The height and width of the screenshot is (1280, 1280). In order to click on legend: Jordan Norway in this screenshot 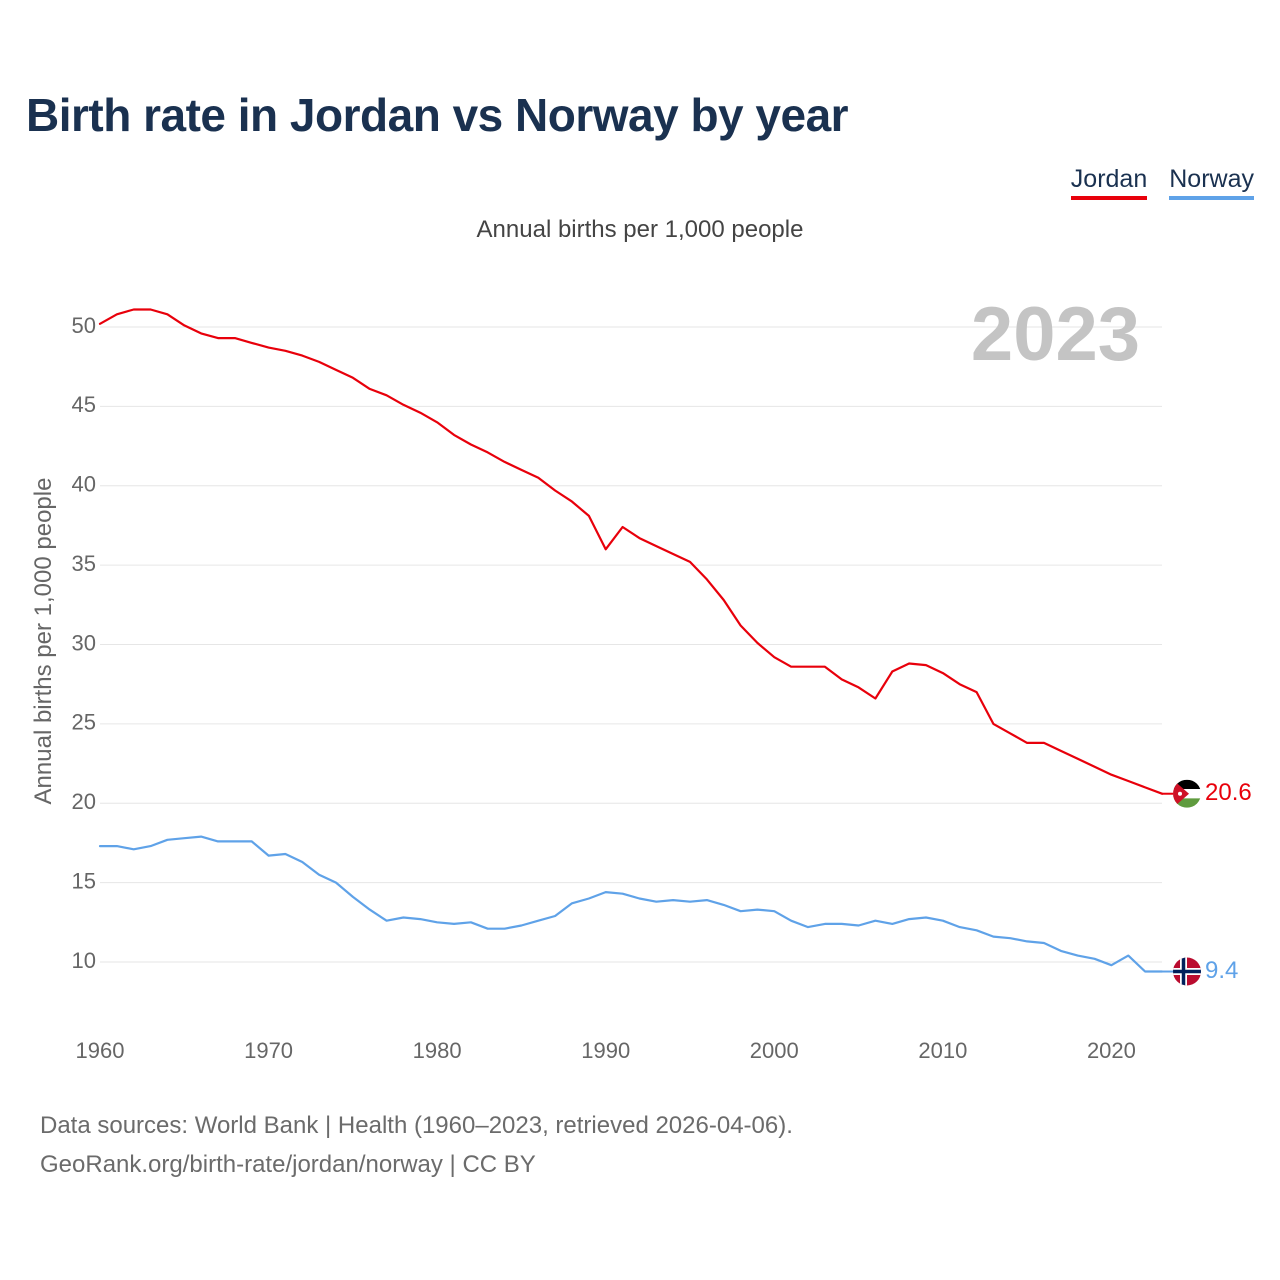, I will do `click(1162, 182)`.